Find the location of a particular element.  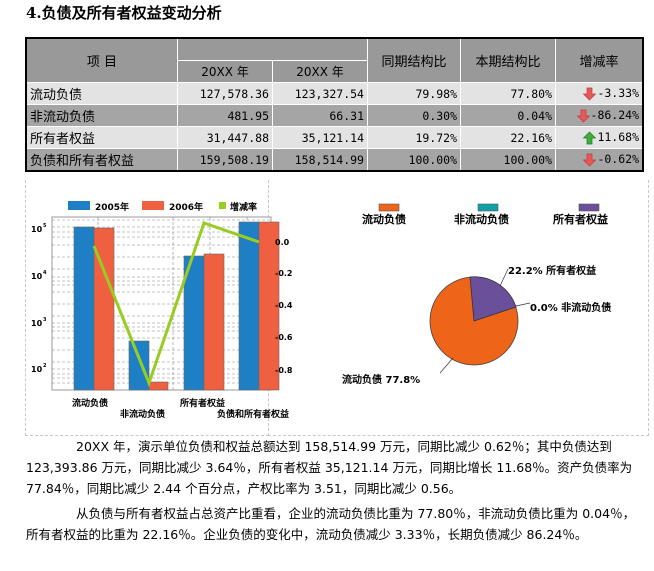

pie-label-noncurrent: 0.0% 非流动负债 is located at coordinates (570, 307).